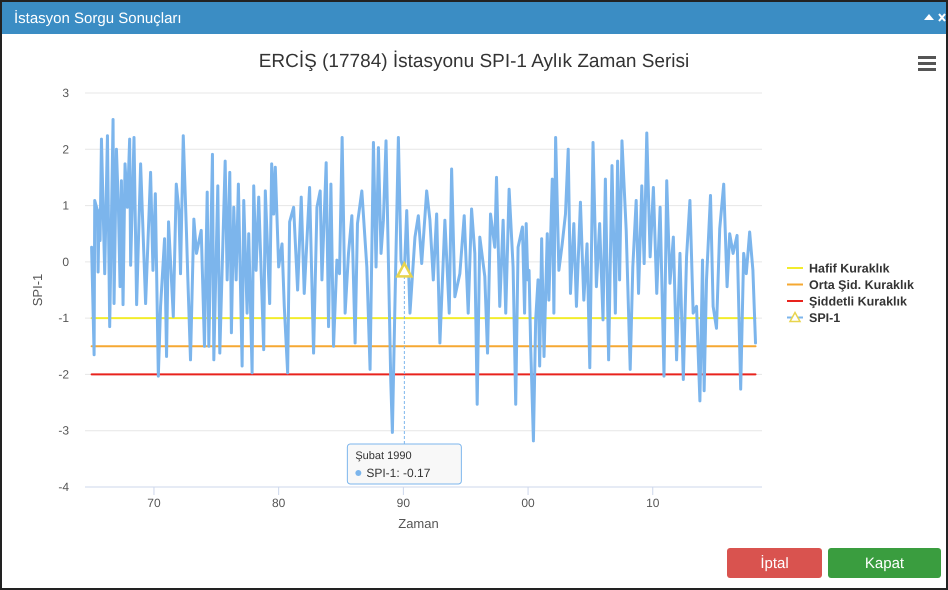 The width and height of the screenshot is (948, 590). Describe the element at coordinates (66, 205) in the screenshot. I see `y-tick-label: 1` at that location.